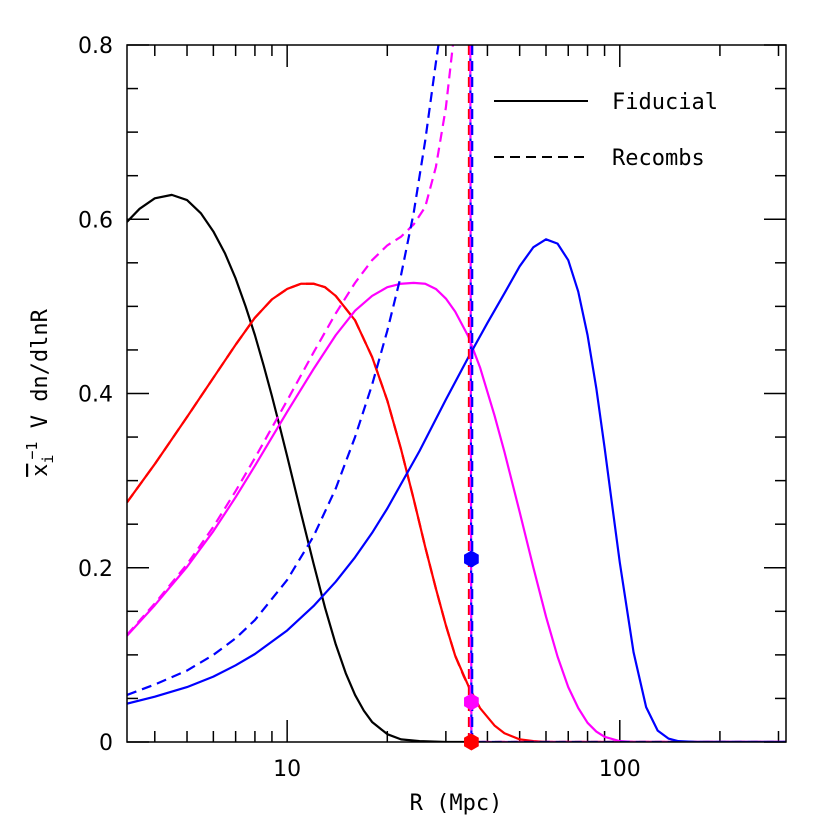  I want to click on x-axis-label: R (Mpc), so click(456, 803).